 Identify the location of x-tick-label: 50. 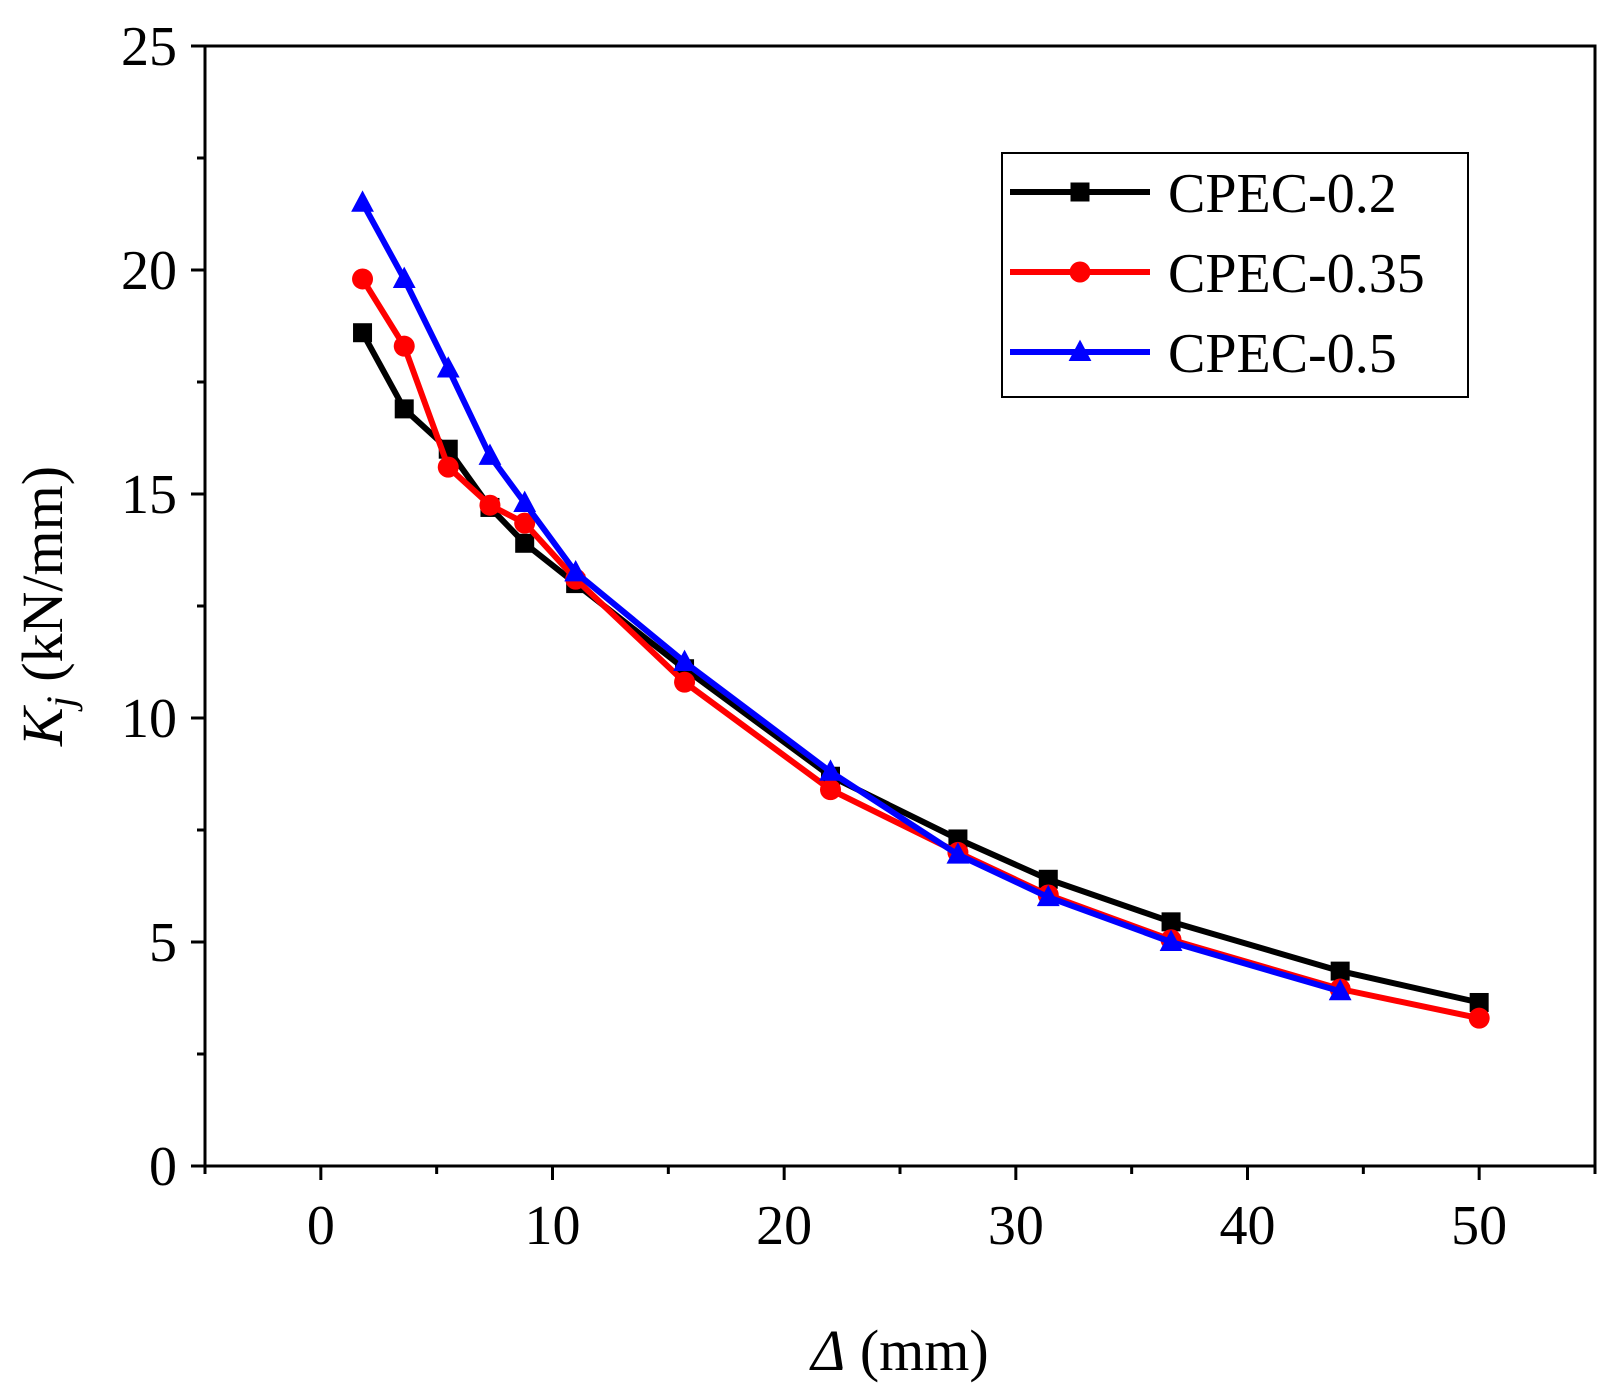
(1479, 1226).